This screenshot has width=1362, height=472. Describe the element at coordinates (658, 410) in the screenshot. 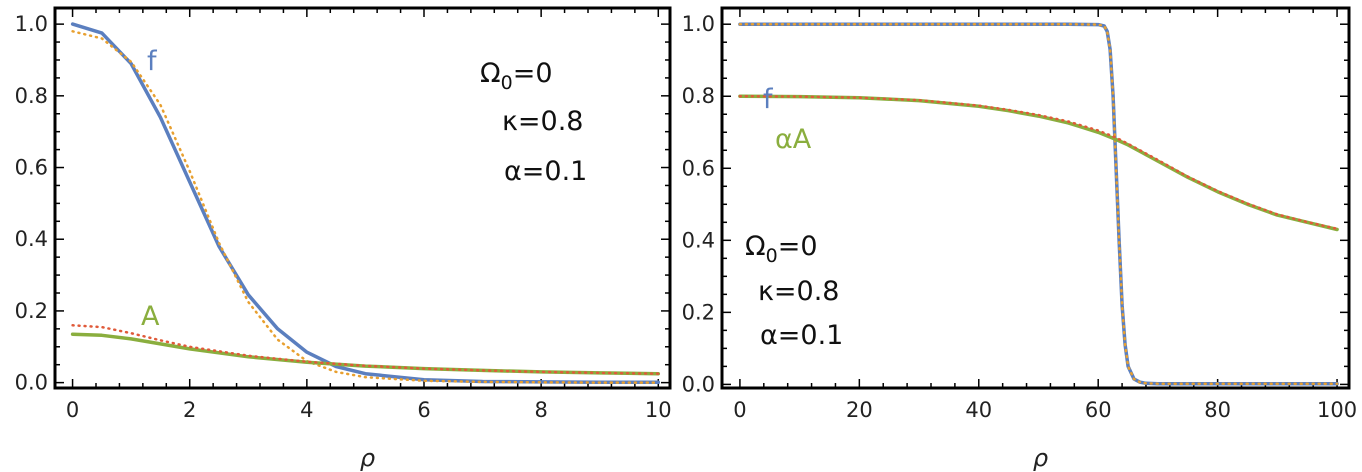

I see `x-tick-label: 10` at that location.